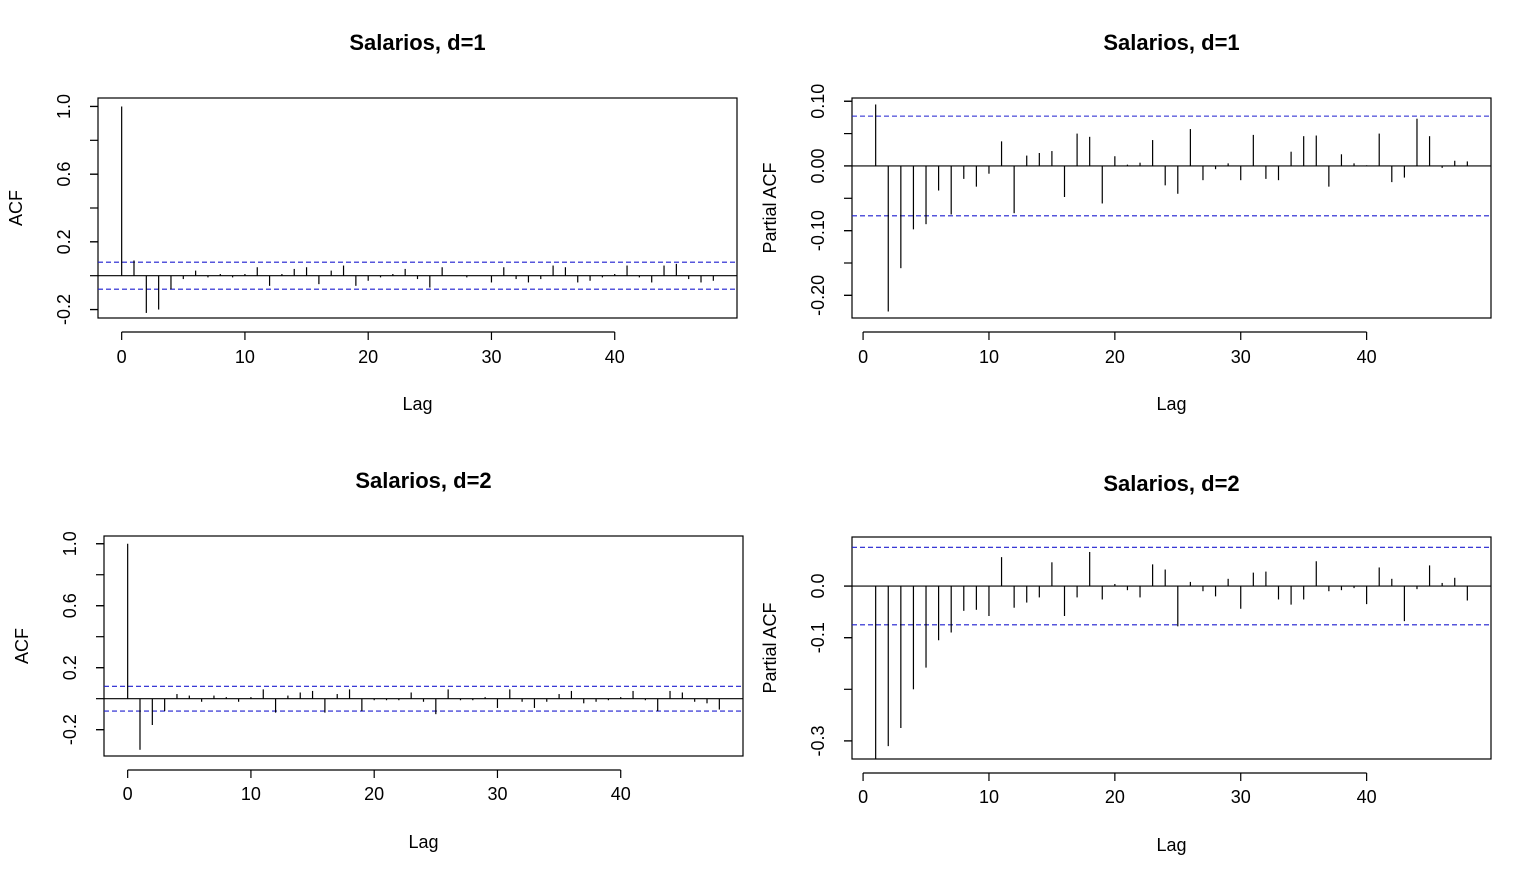 The width and height of the screenshot is (1530, 896). I want to click on y-tick-label: -0.1, so click(818, 637).